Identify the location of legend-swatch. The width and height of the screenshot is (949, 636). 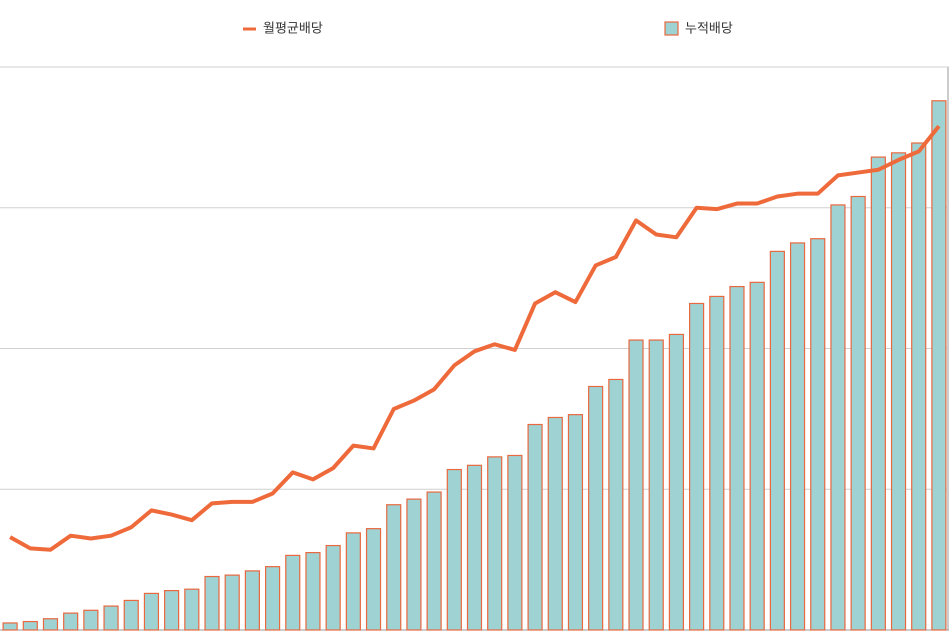
(671, 28).